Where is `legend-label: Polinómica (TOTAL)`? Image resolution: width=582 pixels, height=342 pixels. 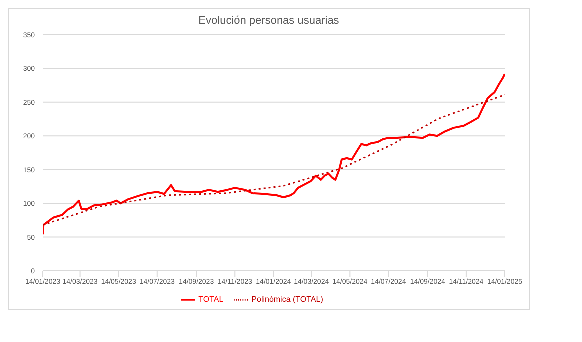 legend-label: Polinómica (TOTAL) is located at coordinates (288, 299).